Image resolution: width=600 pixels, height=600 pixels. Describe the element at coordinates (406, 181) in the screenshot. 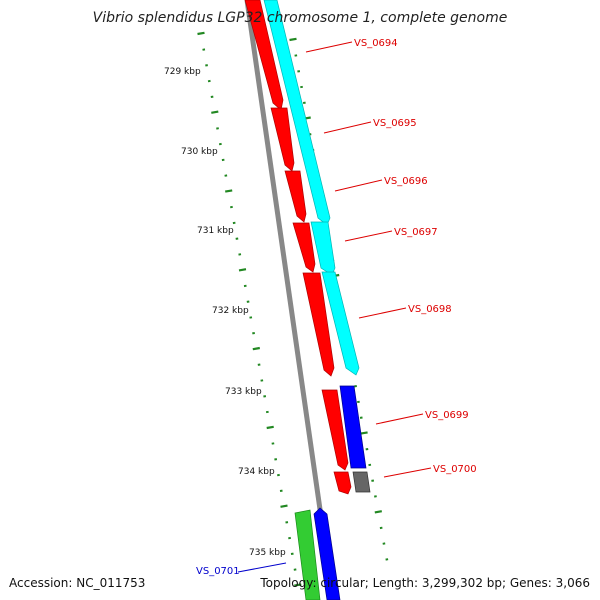

I see `gene-label-vs0696: VS_0696` at that location.